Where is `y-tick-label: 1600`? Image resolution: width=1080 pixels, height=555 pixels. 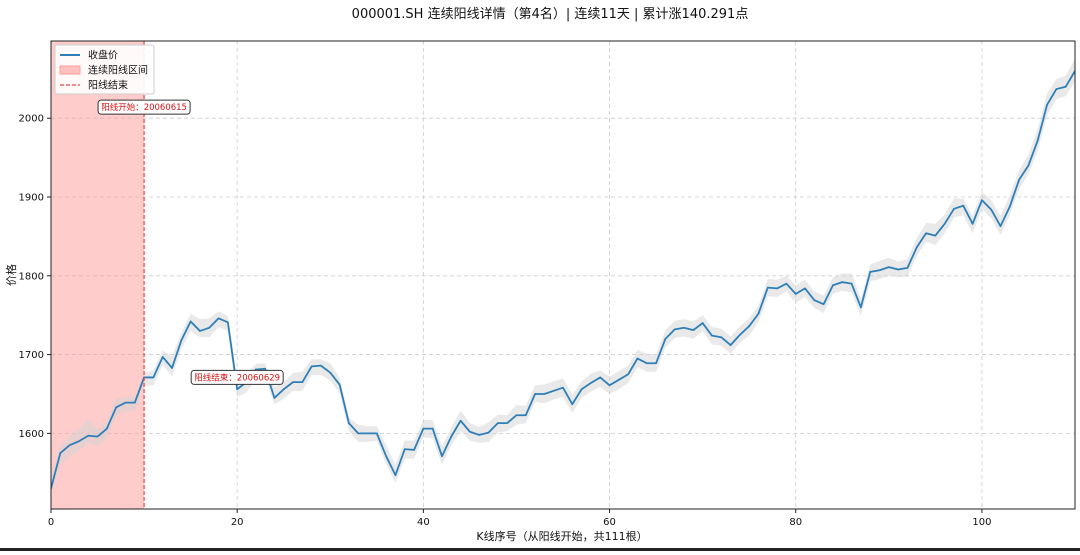 y-tick-label: 1600 is located at coordinates (31, 434).